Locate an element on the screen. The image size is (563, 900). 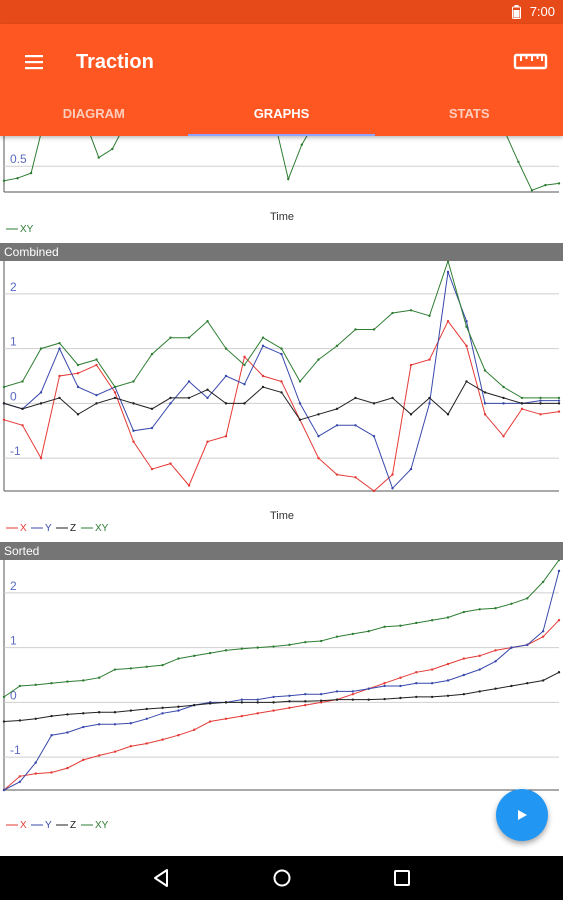
back-icon is located at coordinates (162, 878).